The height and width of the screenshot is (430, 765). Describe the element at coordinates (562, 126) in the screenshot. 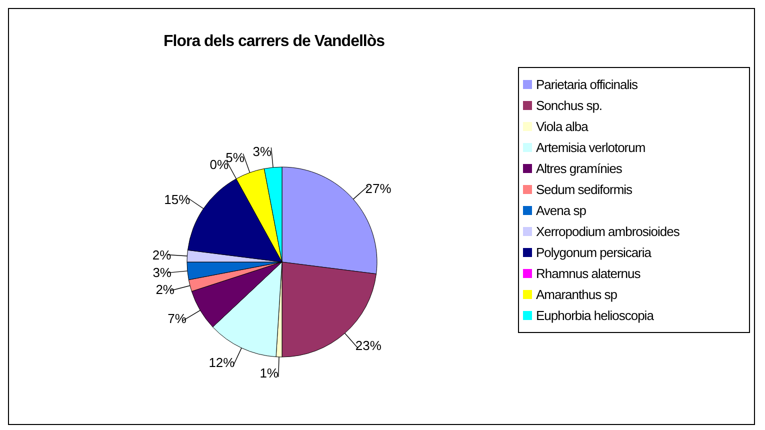

I see `legend-label: Viola alba` at that location.